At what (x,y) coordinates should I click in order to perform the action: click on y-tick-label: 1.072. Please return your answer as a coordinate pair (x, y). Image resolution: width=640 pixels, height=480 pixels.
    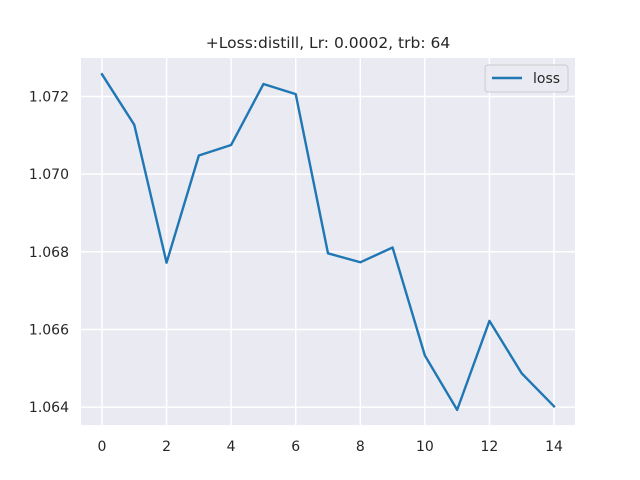
    Looking at the image, I should click on (49, 97).